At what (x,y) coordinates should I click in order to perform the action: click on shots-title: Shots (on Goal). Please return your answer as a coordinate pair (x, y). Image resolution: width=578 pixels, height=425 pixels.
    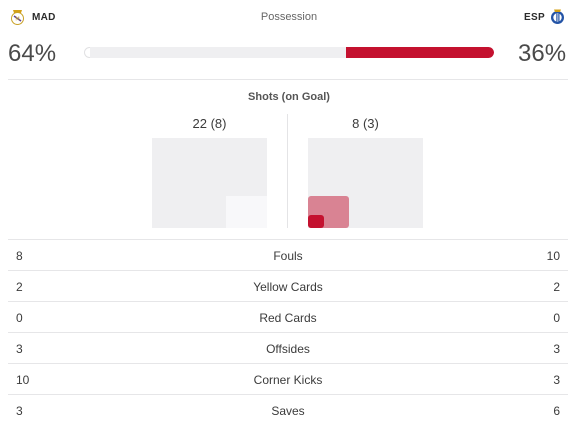
    Looking at the image, I should click on (289, 97).